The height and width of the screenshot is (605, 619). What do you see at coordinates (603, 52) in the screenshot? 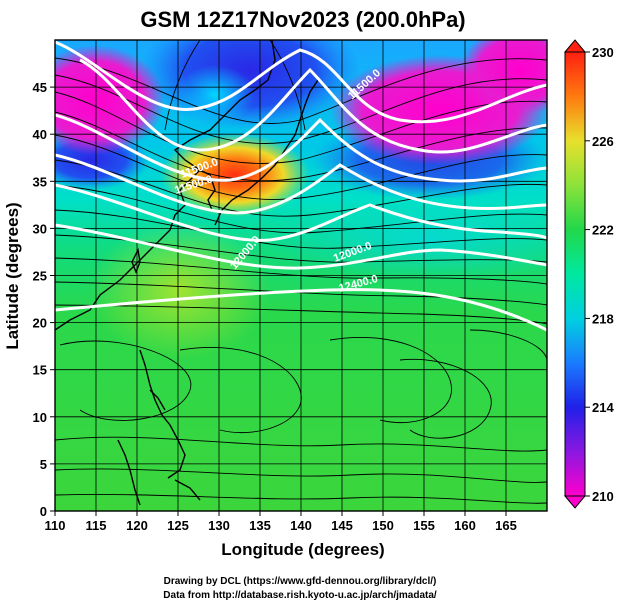
I see `colorbar-tick-label: 230` at bounding box center [603, 52].